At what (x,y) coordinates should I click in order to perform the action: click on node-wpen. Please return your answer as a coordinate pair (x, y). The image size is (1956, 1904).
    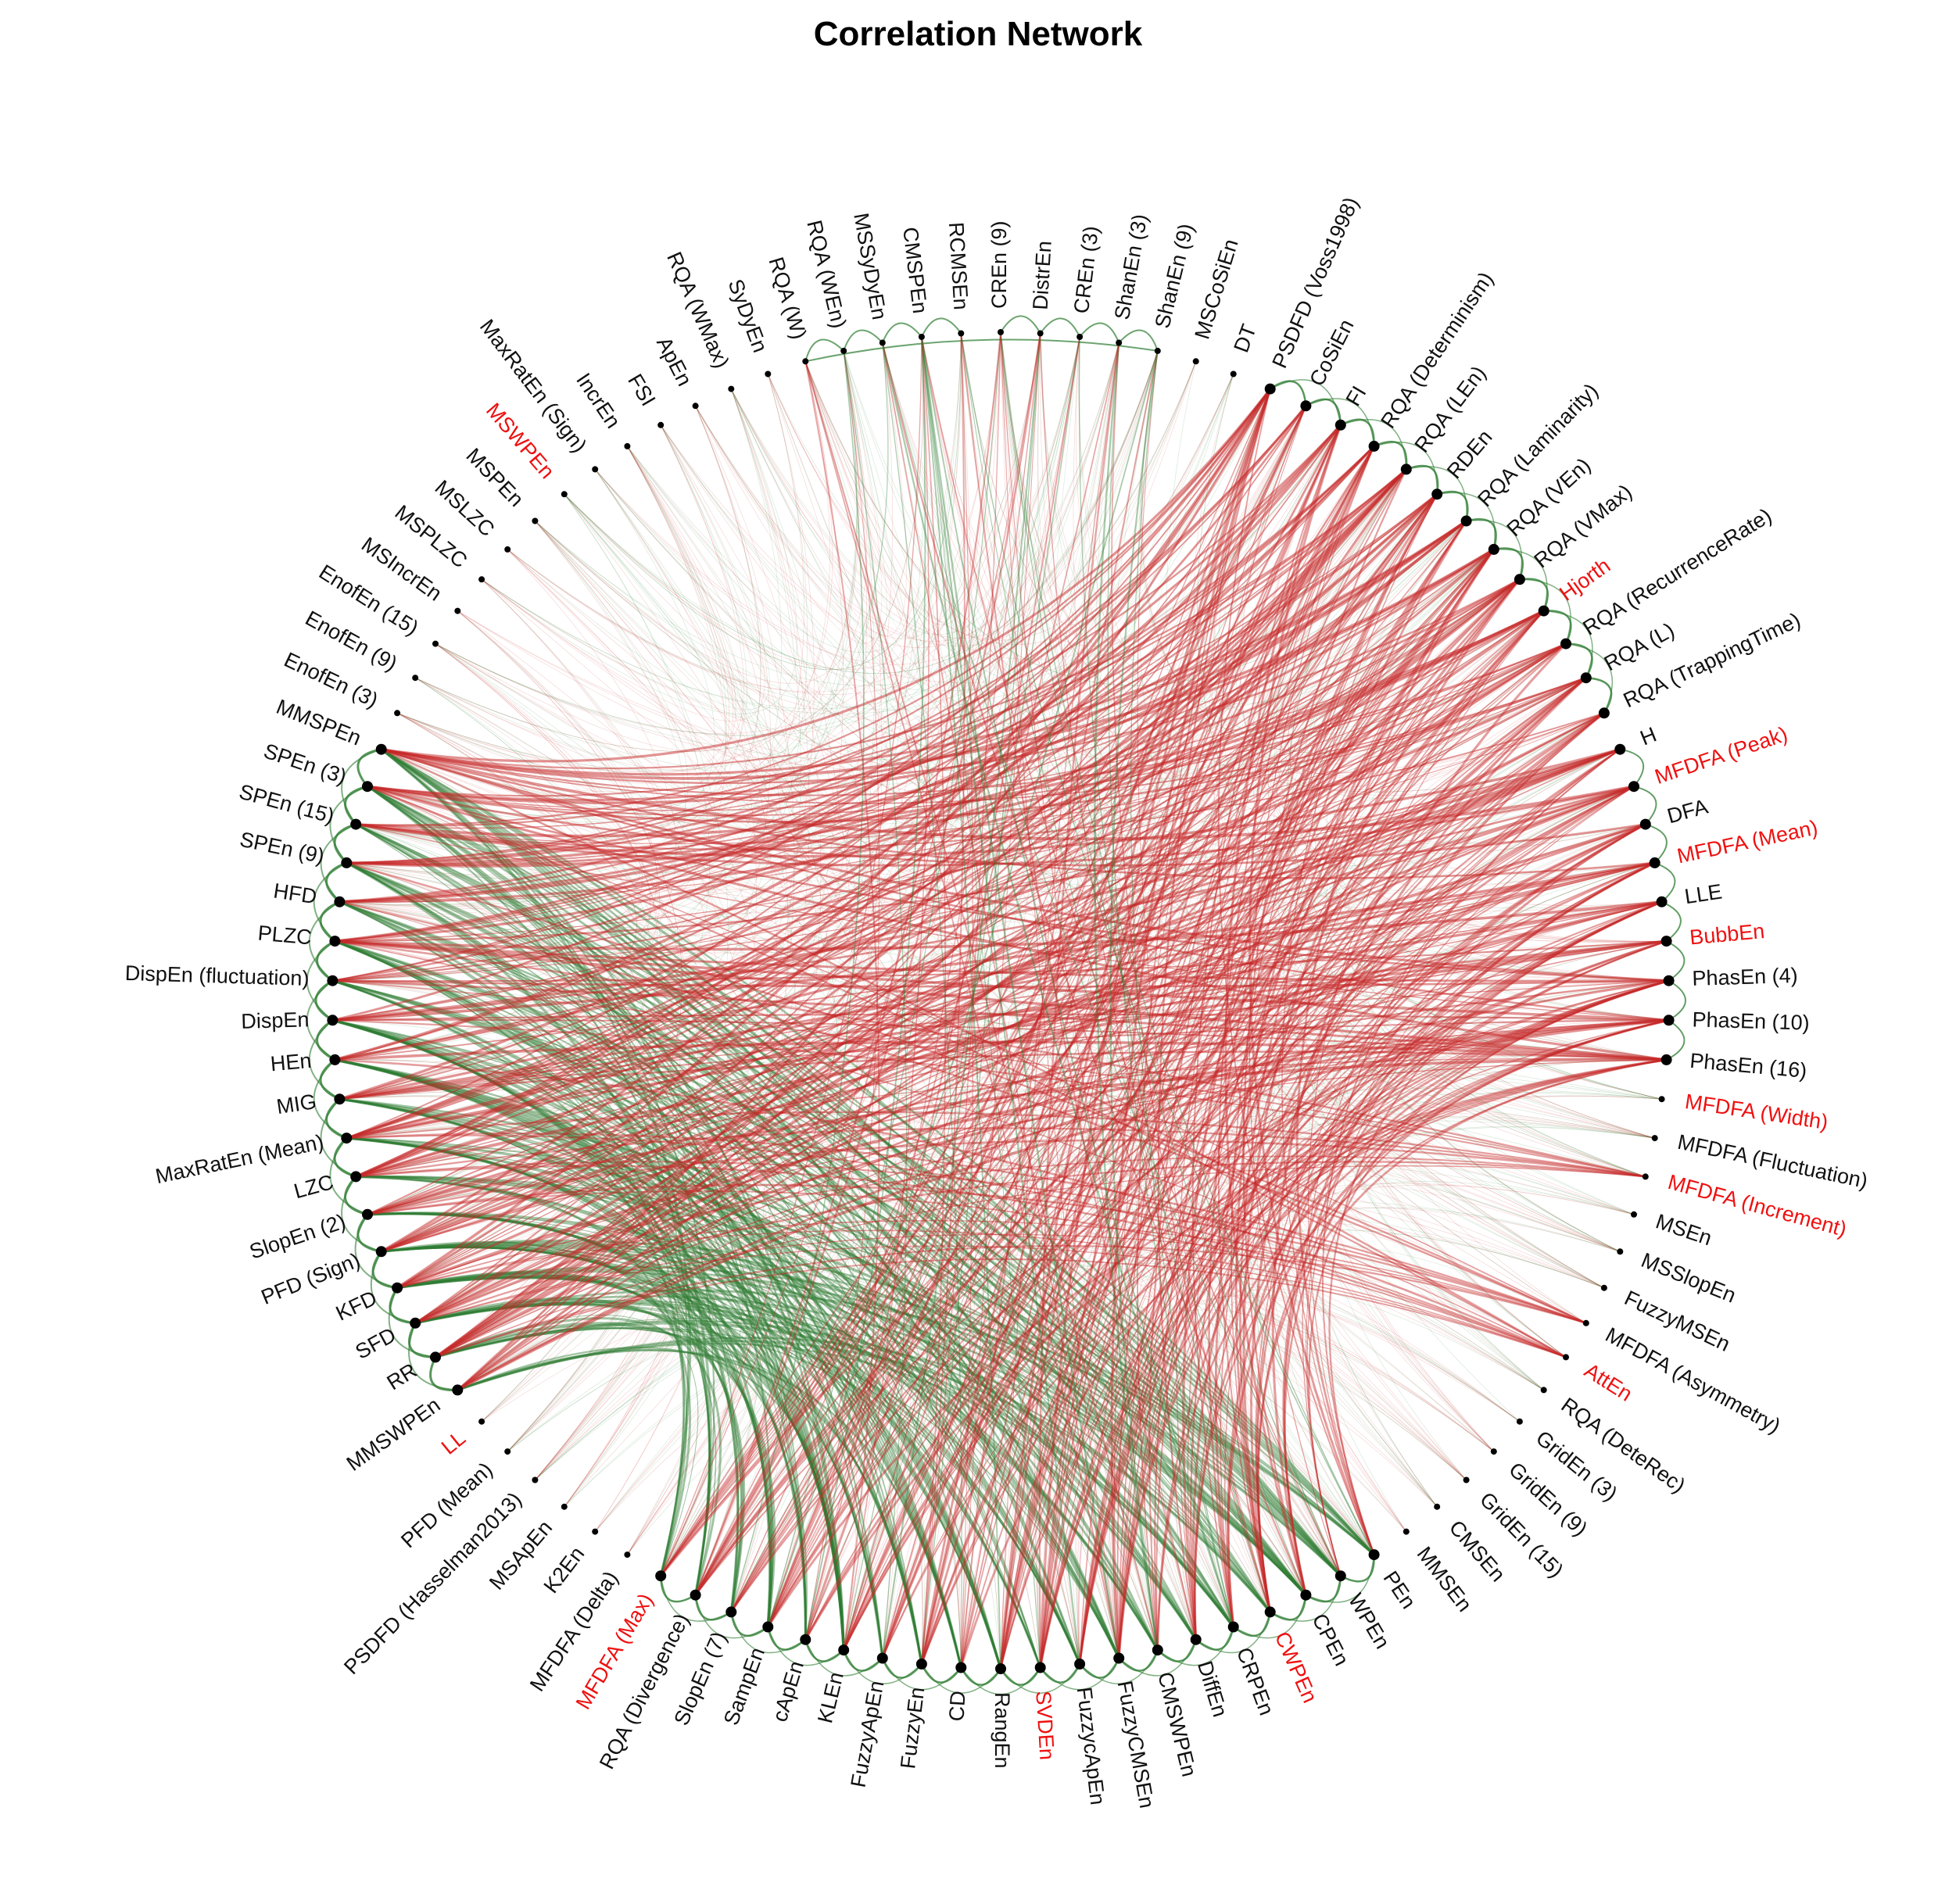
    Looking at the image, I should click on (1340, 1576).